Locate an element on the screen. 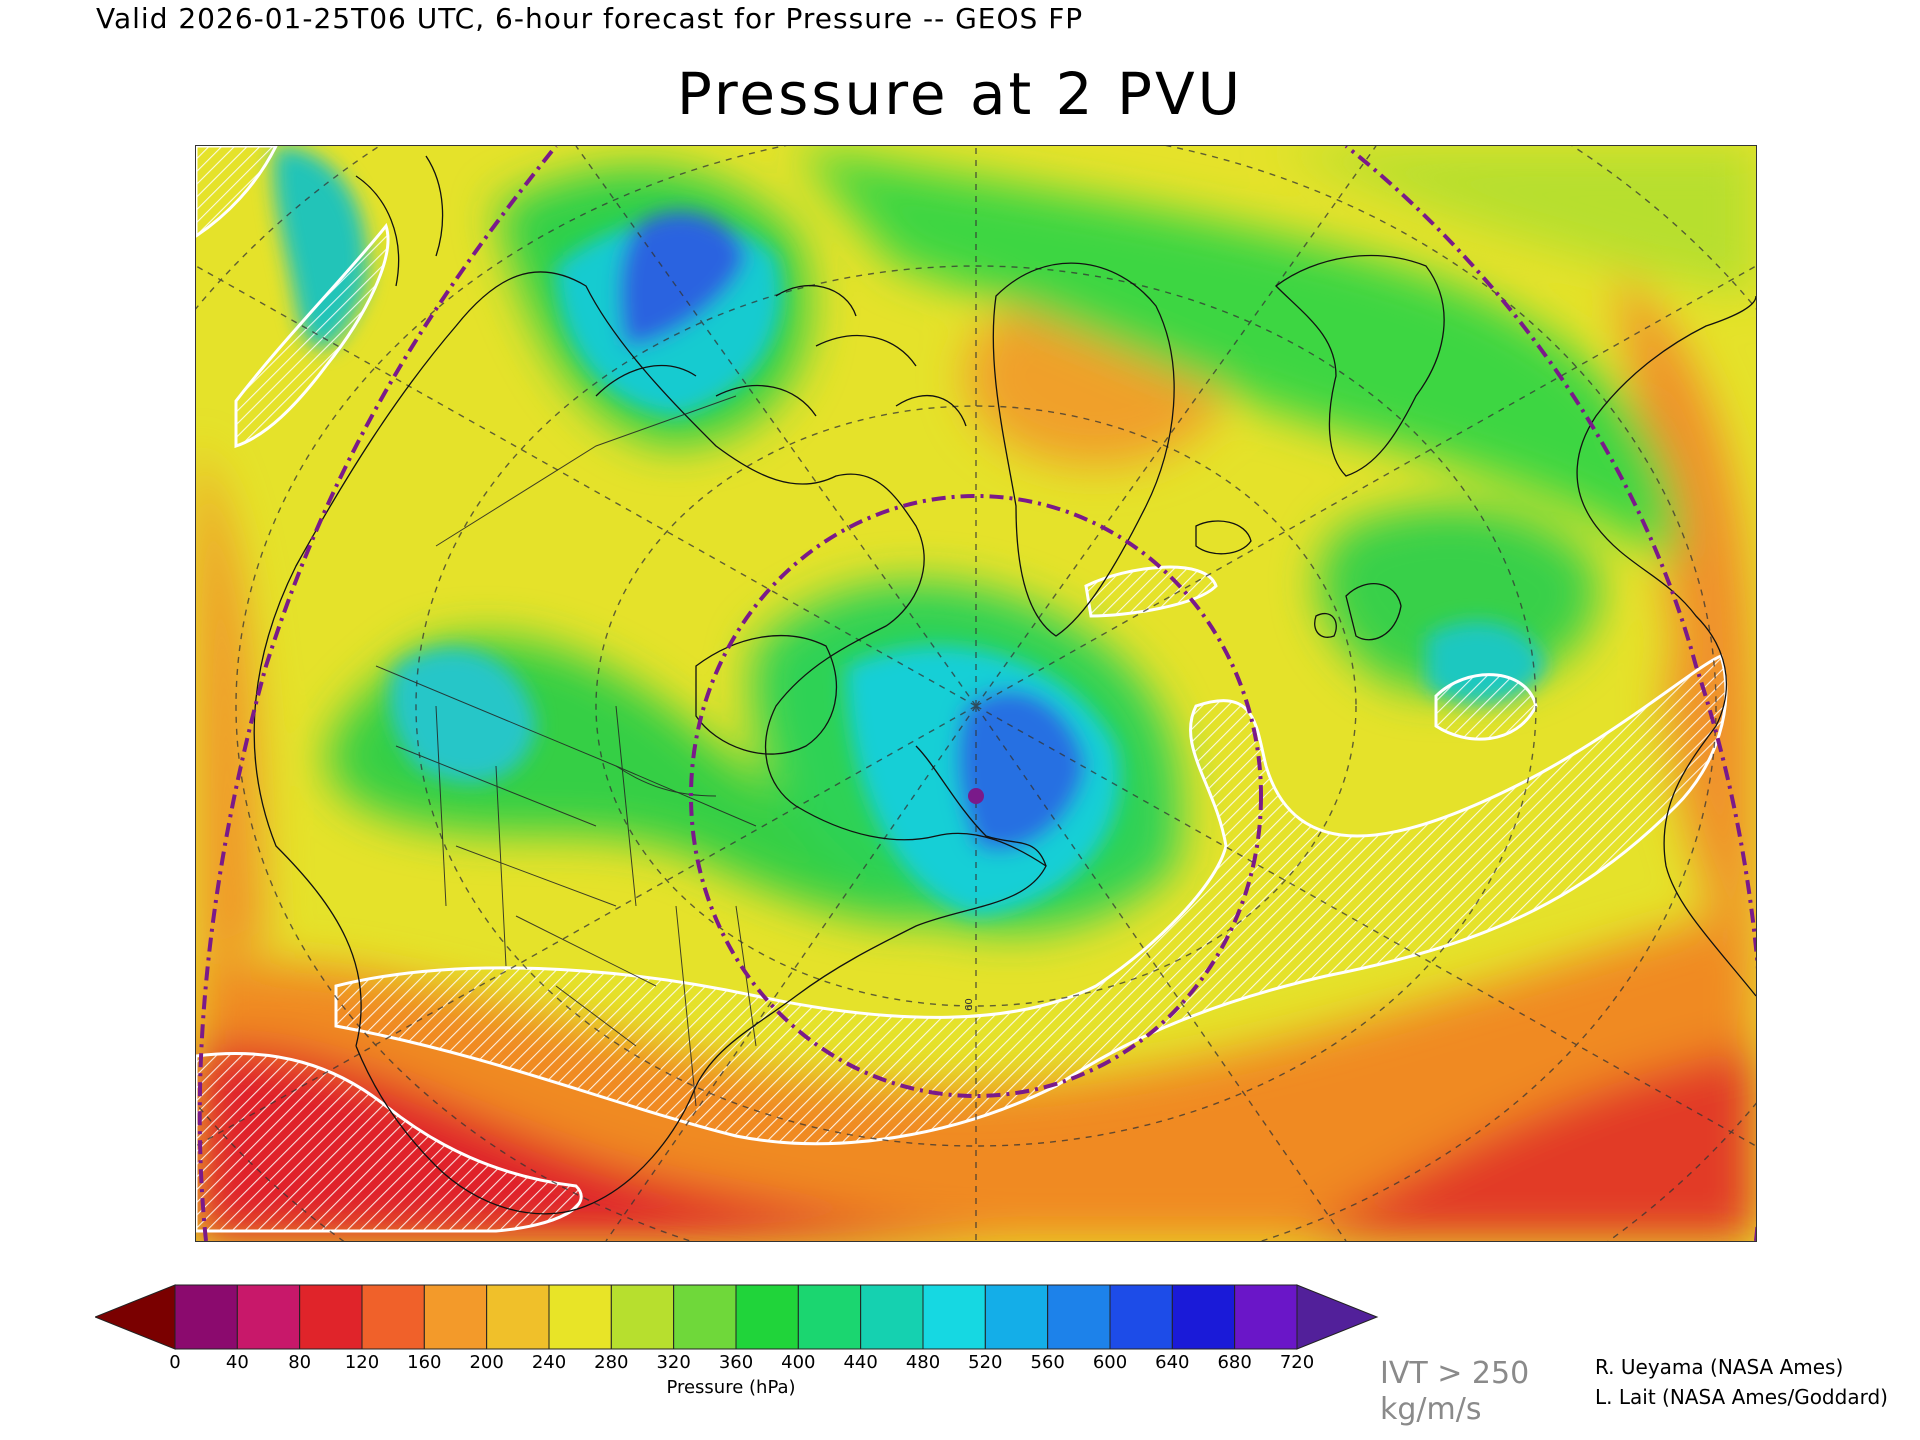  ivt-legend-line2: kg/m/s is located at coordinates (1431, 1409).